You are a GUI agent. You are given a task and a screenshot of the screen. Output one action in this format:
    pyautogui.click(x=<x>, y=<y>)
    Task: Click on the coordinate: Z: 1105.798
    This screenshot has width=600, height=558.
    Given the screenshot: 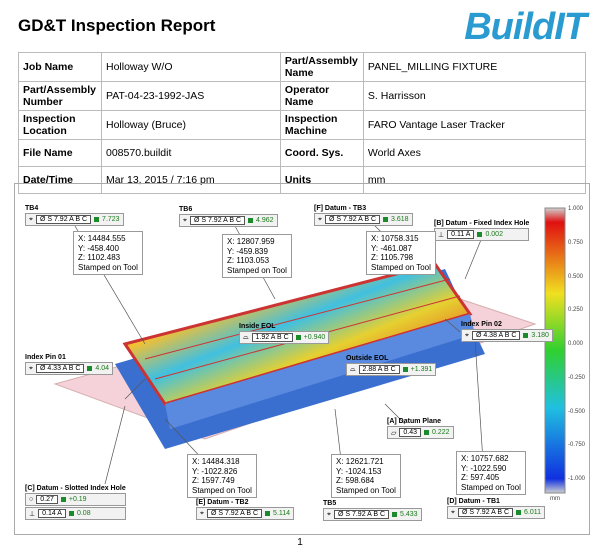 What is the action you would take?
    pyautogui.click(x=392, y=257)
    